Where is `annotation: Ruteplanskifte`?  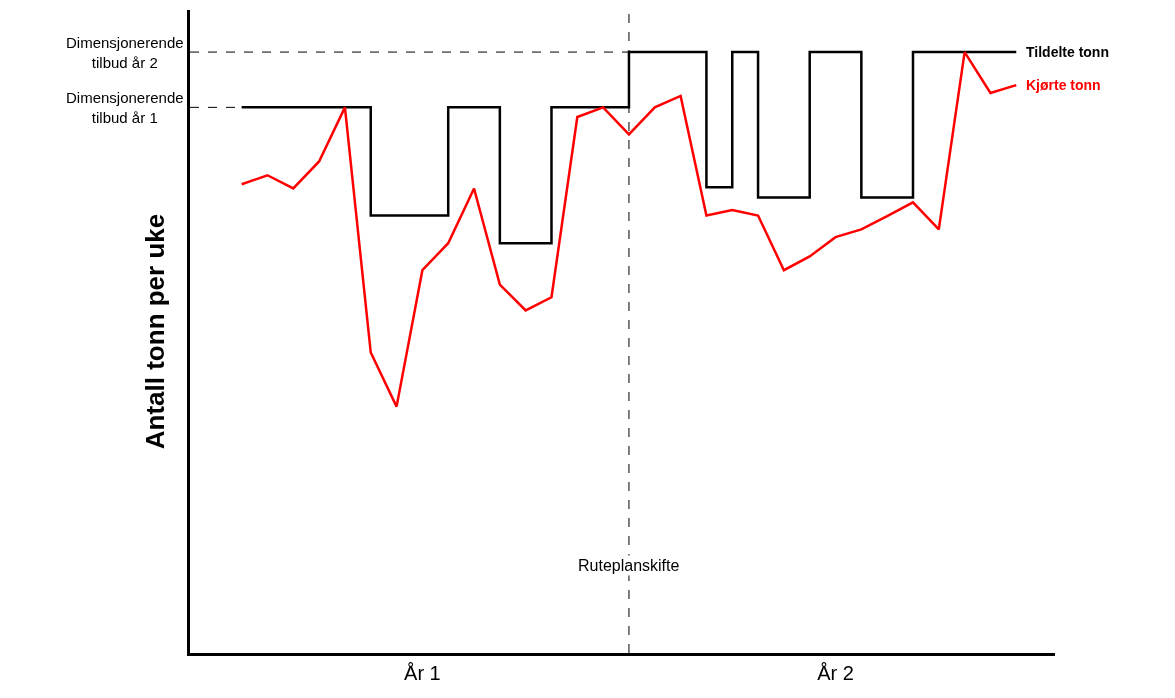 annotation: Ruteplanskifte is located at coordinates (629, 565).